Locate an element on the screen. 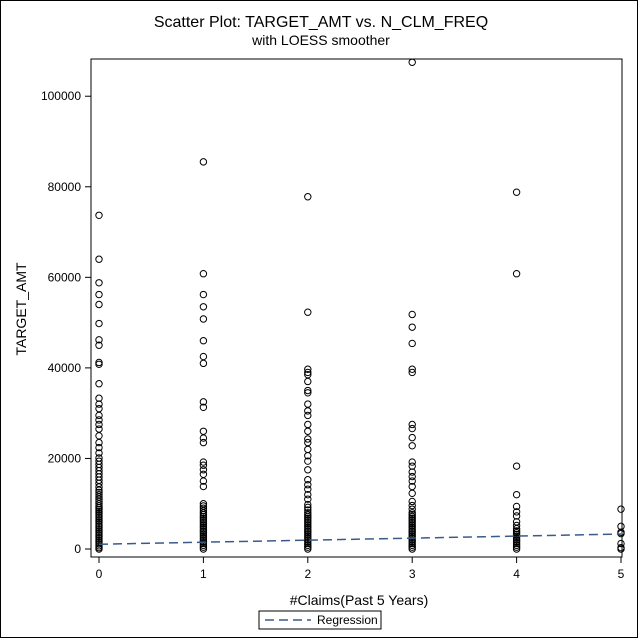 The image size is (640, 640). x-tick-label: 5 is located at coordinates (621, 574).